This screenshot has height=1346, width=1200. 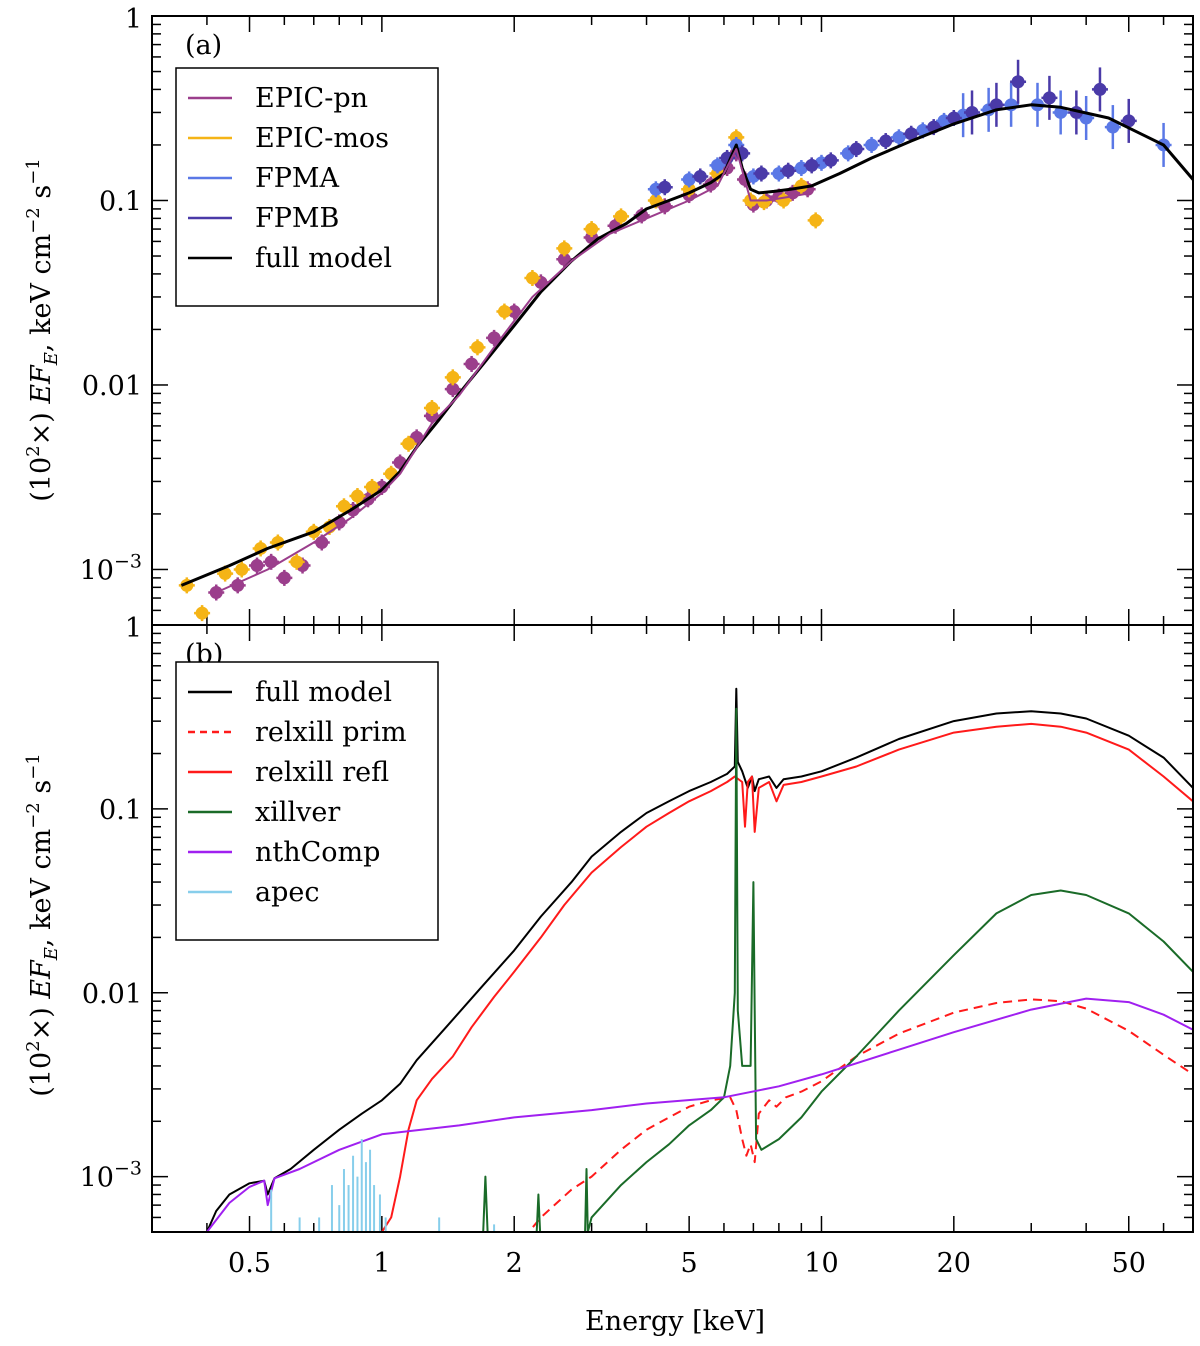 What do you see at coordinates (297, 178) in the screenshot?
I see `legend-label: FPMA` at bounding box center [297, 178].